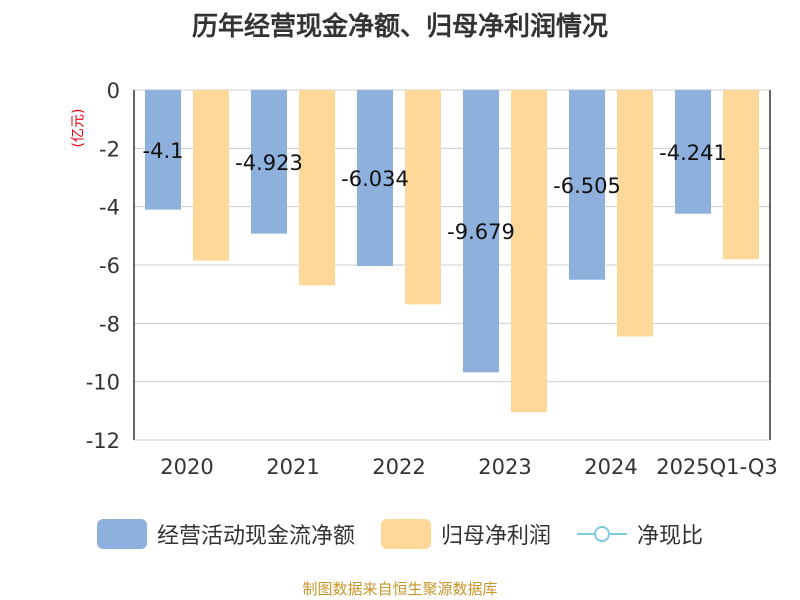 The width and height of the screenshot is (800, 600). I want to click on legend-swatch-cashflow, so click(121, 534).